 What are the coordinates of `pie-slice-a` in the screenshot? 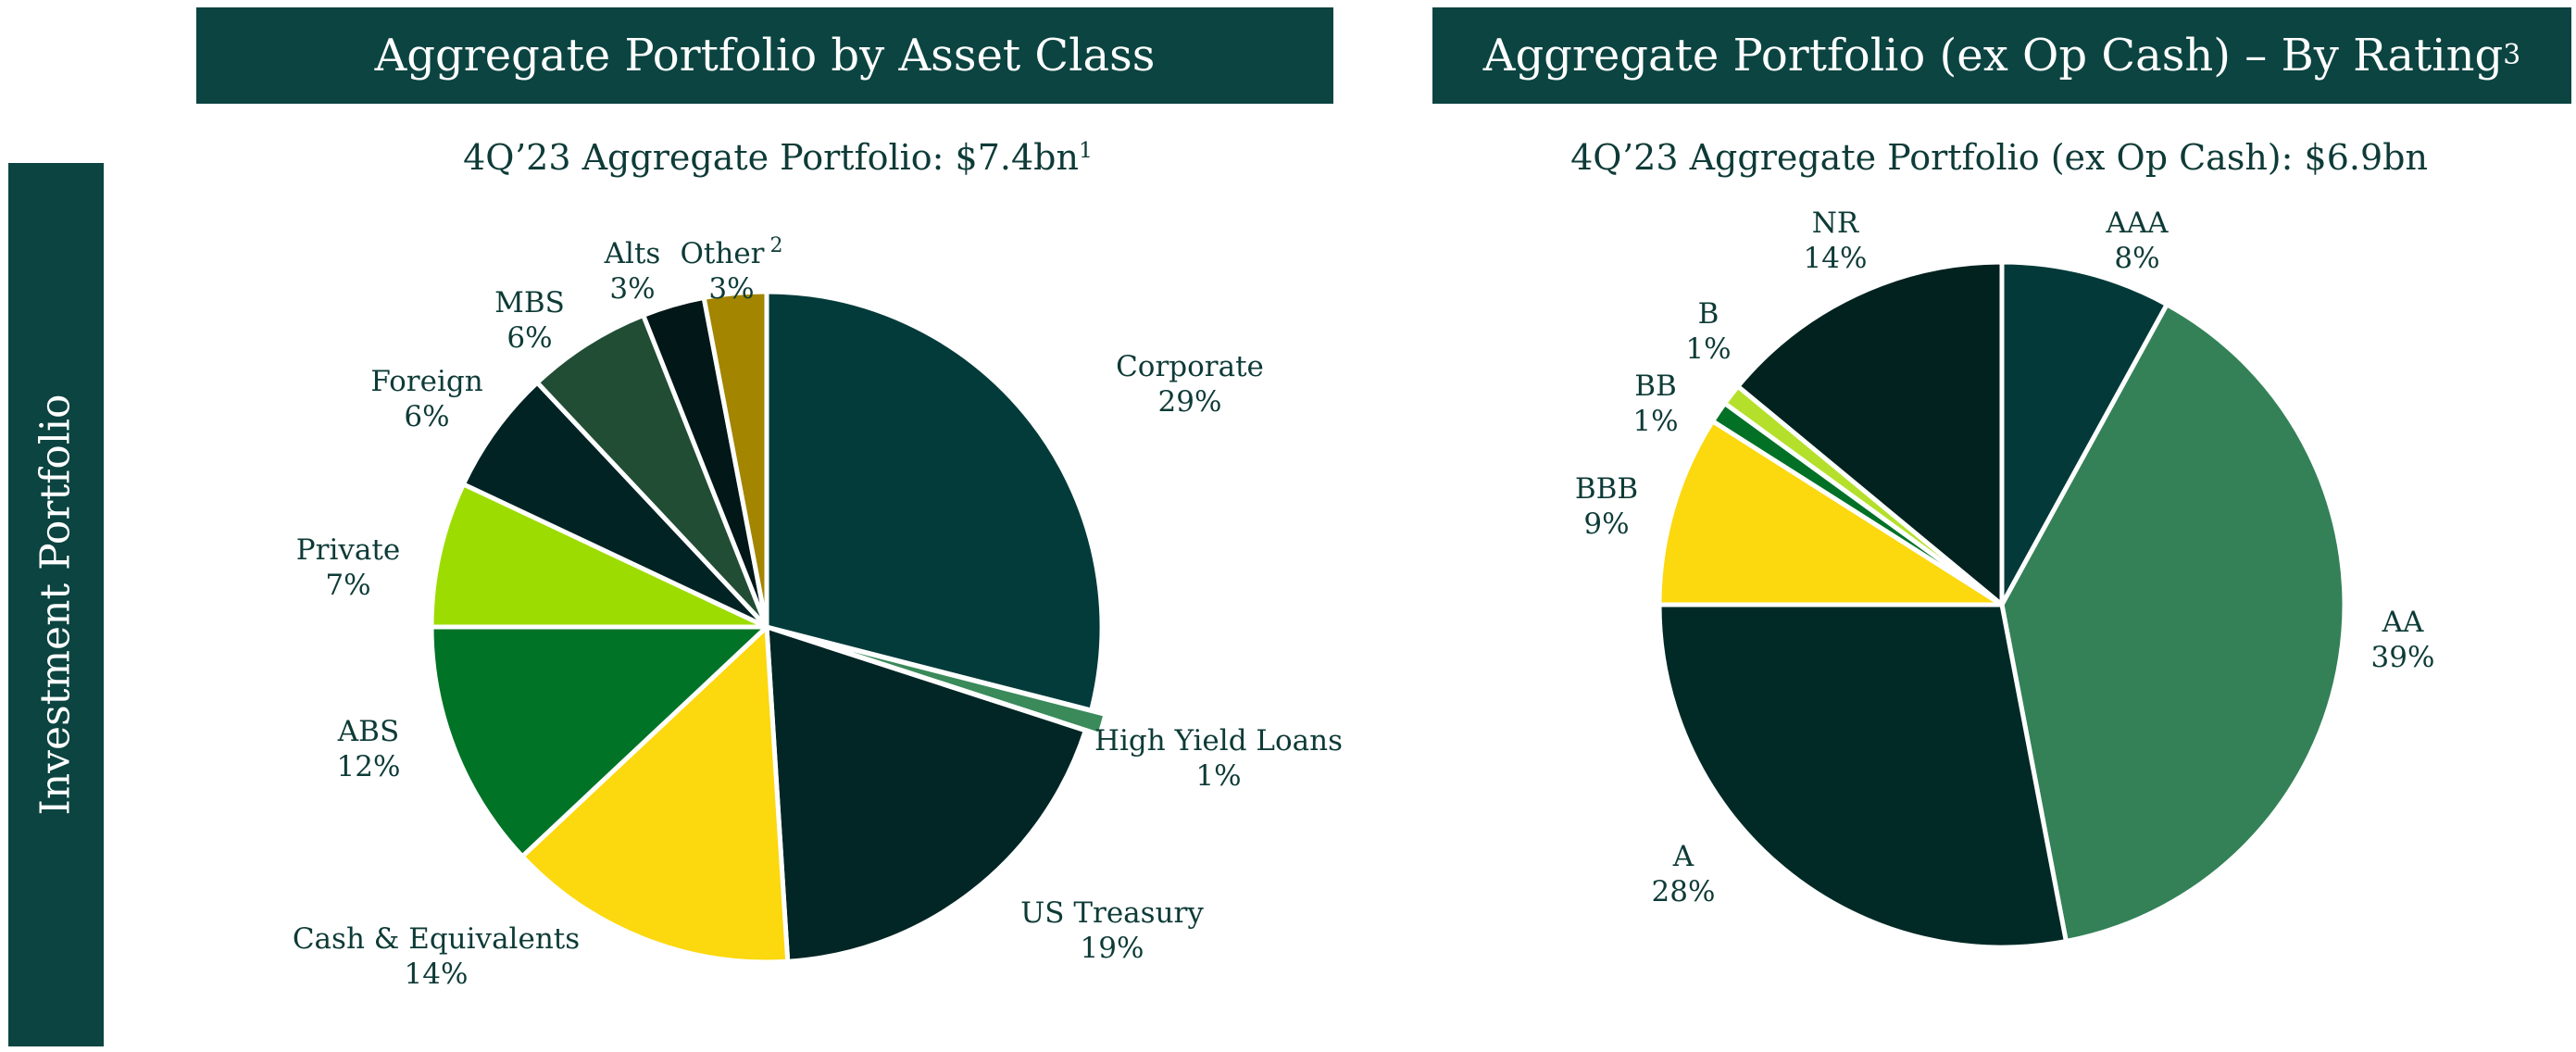 It's located at (1863, 776).